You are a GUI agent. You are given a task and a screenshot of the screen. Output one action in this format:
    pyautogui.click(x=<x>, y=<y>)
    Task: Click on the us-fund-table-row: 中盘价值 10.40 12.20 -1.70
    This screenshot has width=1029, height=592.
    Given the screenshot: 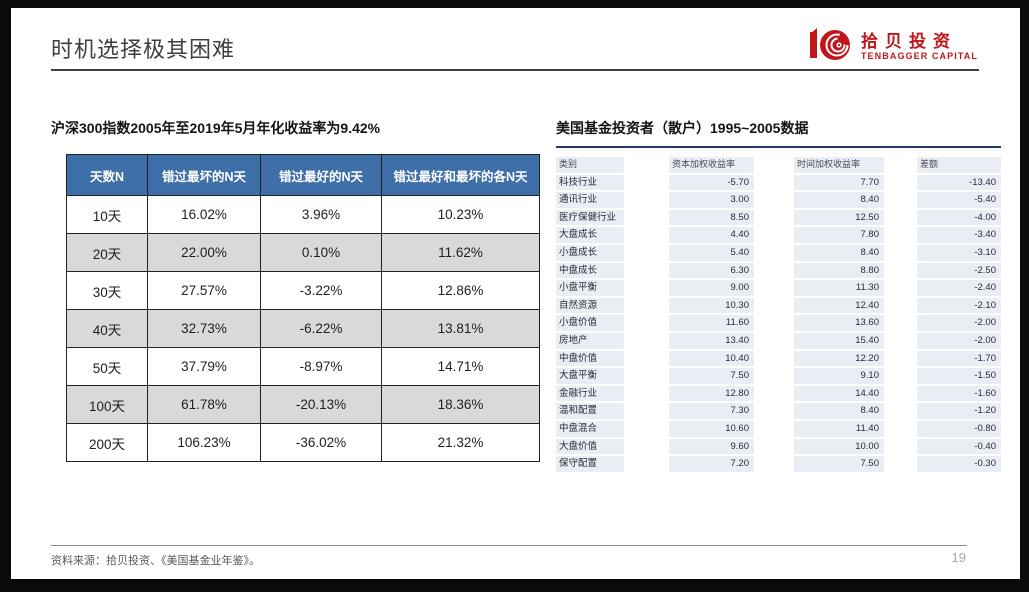 What is the action you would take?
    pyautogui.click(x=778, y=358)
    